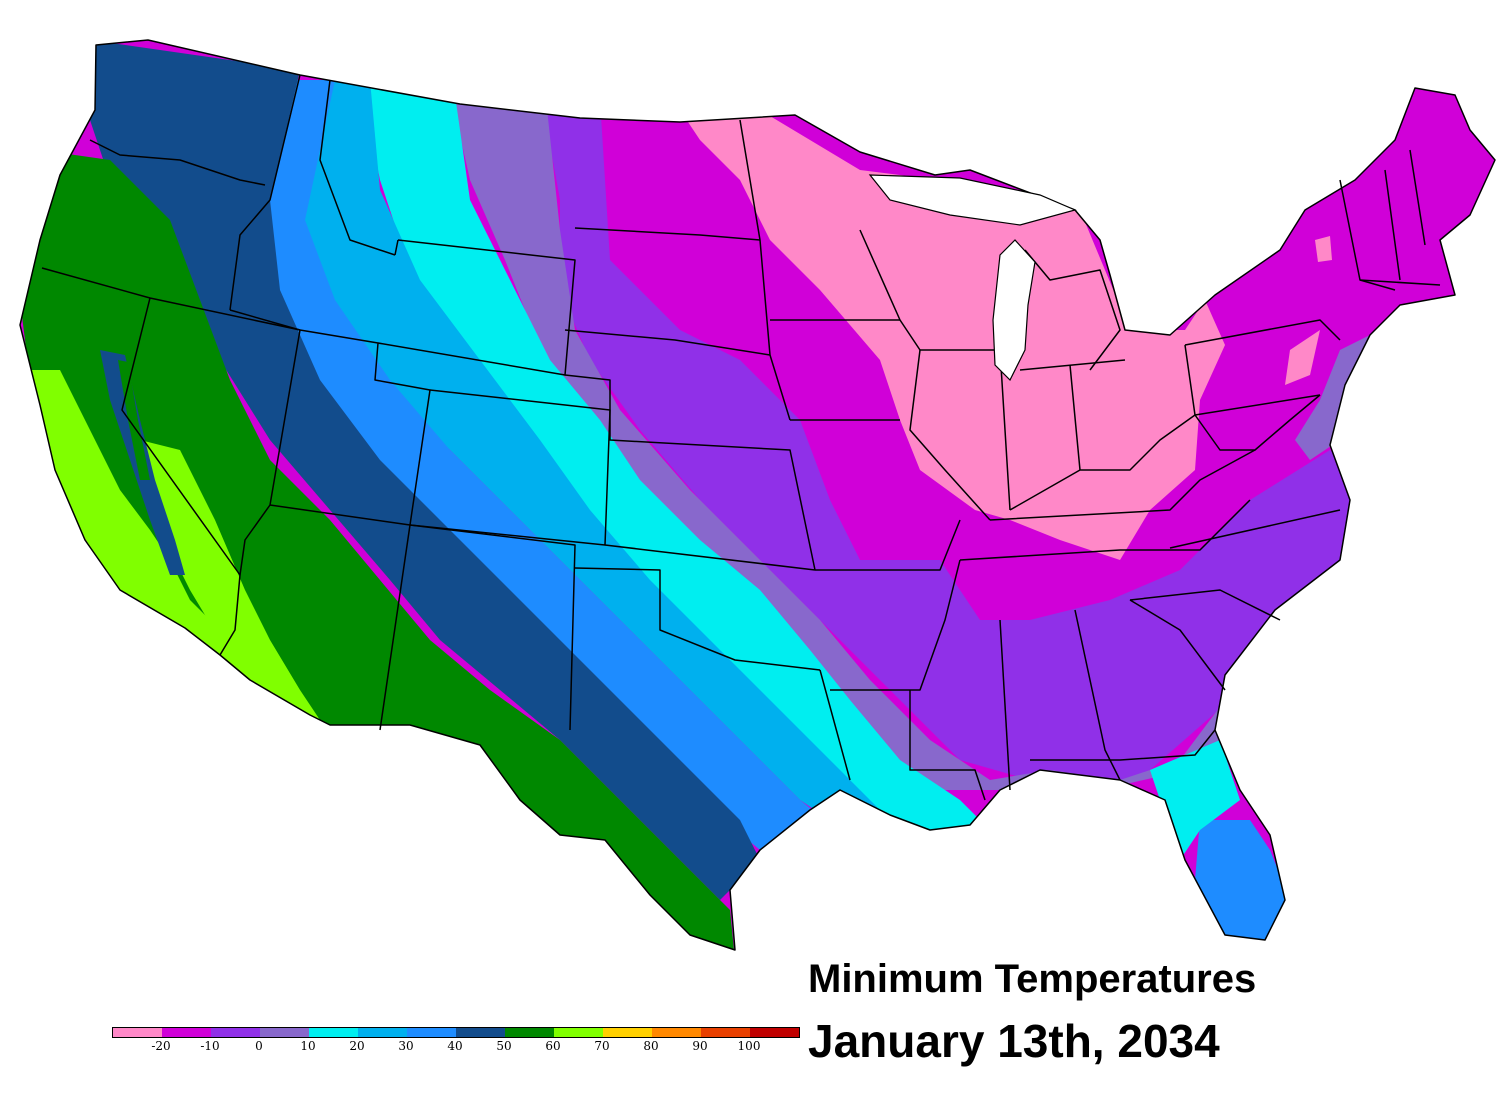 Image resolution: width=1512 pixels, height=1112 pixels. Describe the element at coordinates (950, 435) in the screenshot. I see `border-il` at that location.